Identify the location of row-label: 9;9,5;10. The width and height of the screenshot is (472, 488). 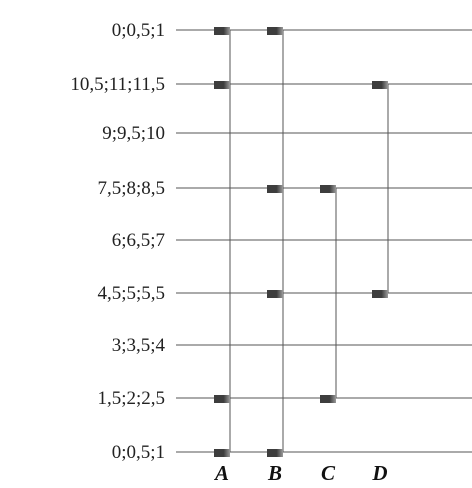
(133, 133).